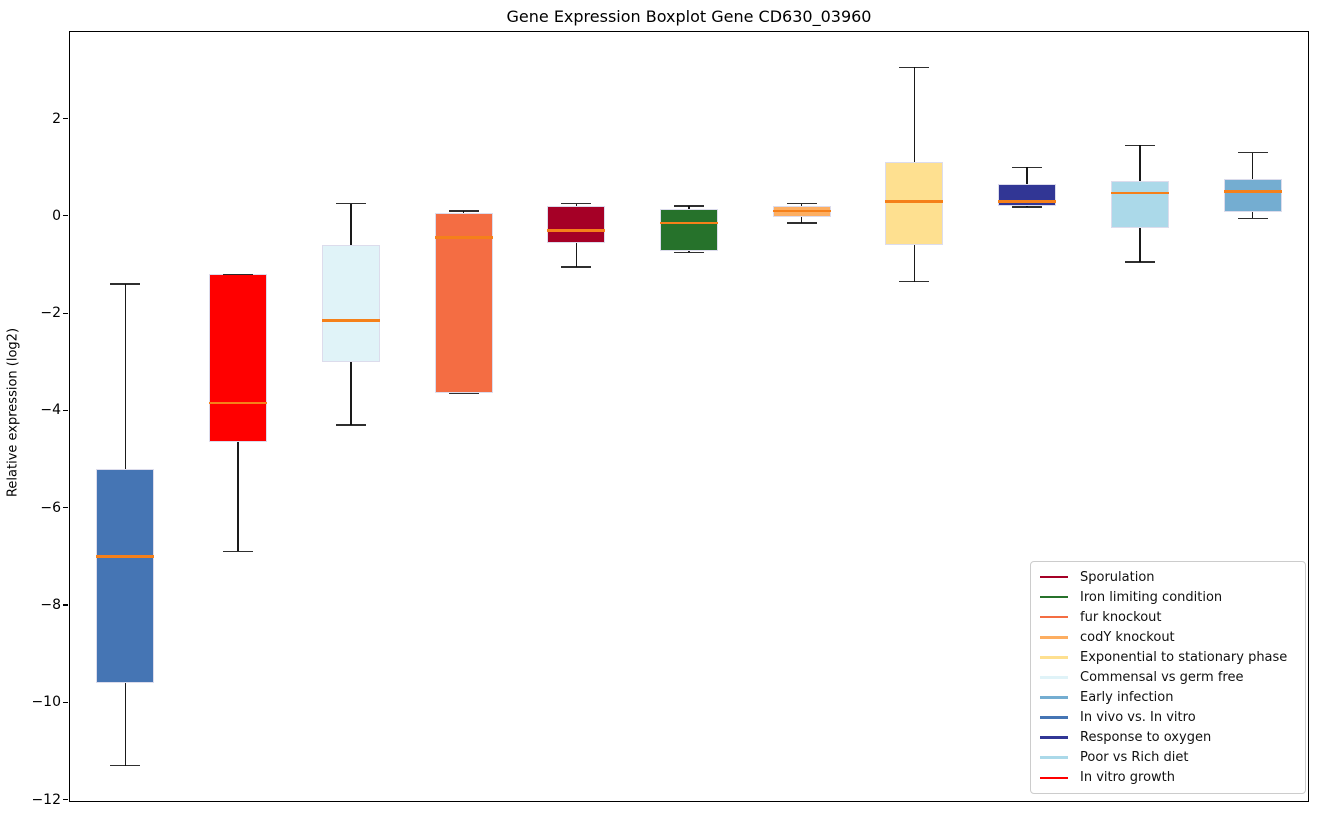  I want to click on legend-item-label: In vivo vs. In vitro, so click(1138, 718).